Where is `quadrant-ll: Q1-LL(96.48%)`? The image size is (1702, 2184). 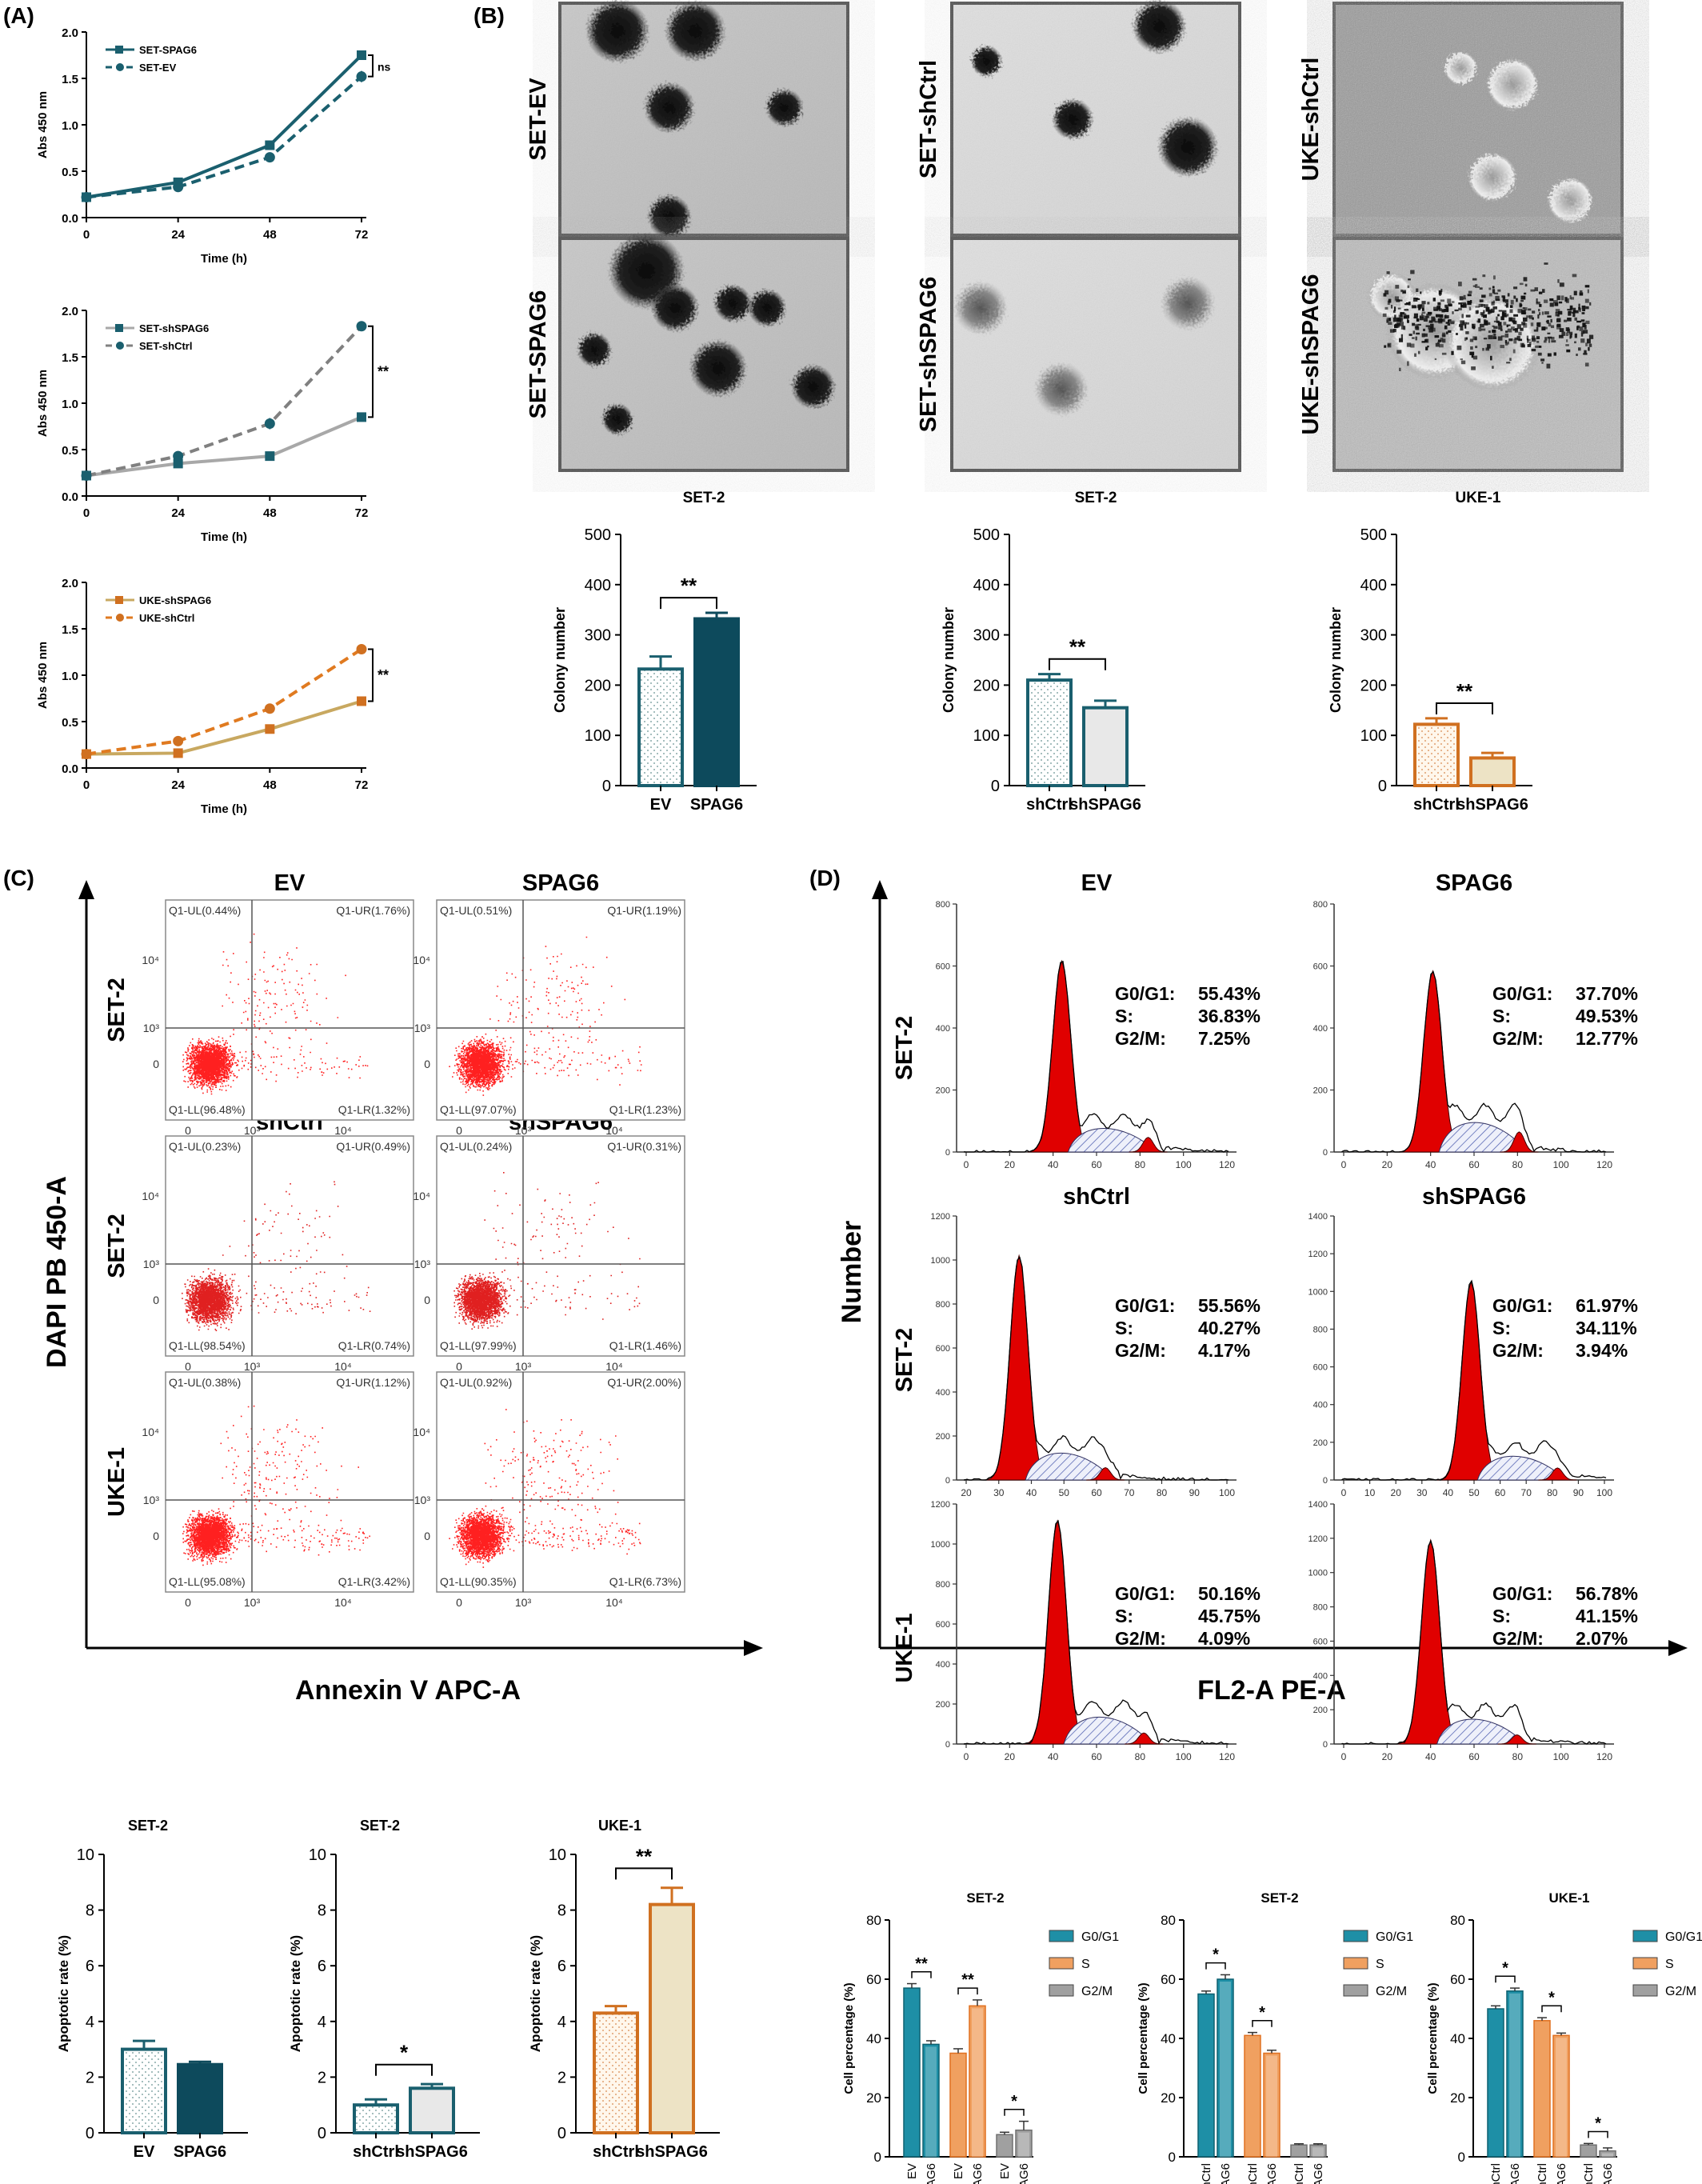 quadrant-ll: Q1-LL(96.48%) is located at coordinates (207, 1109).